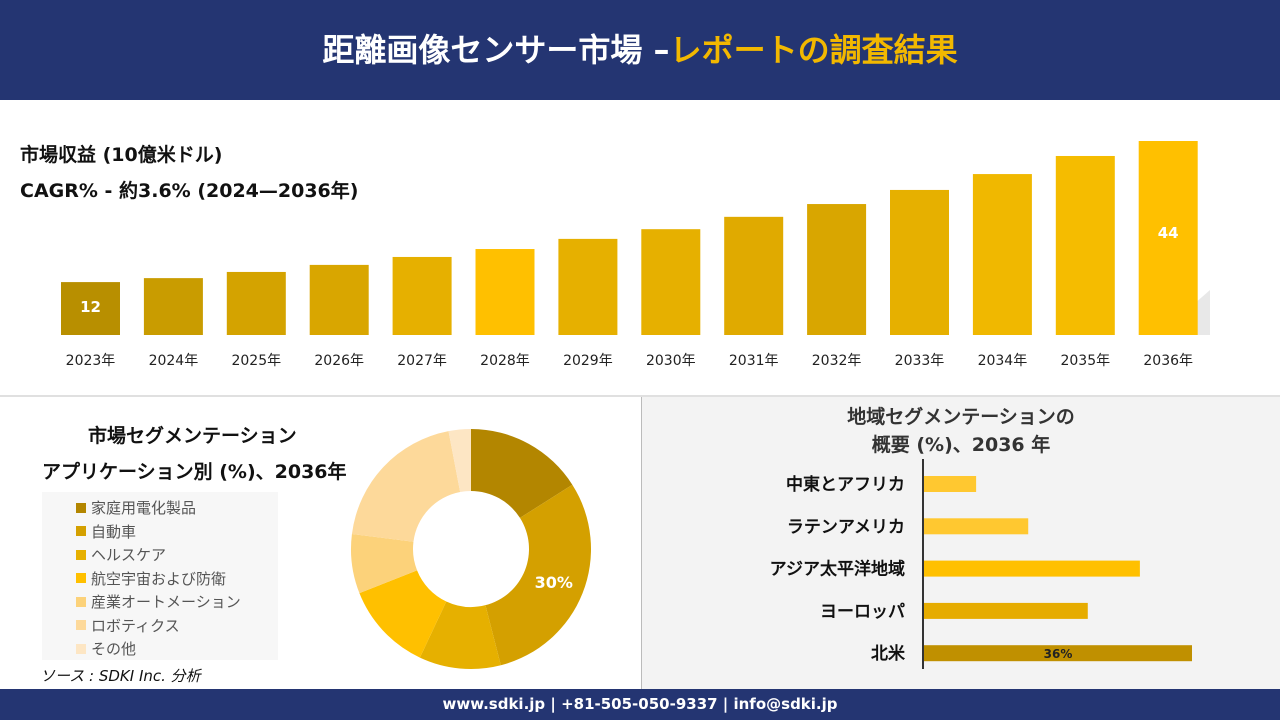 This screenshot has height=720, width=1280. Describe the element at coordinates (339, 361) in the screenshot. I see `x-tick-label: 2026年` at that location.